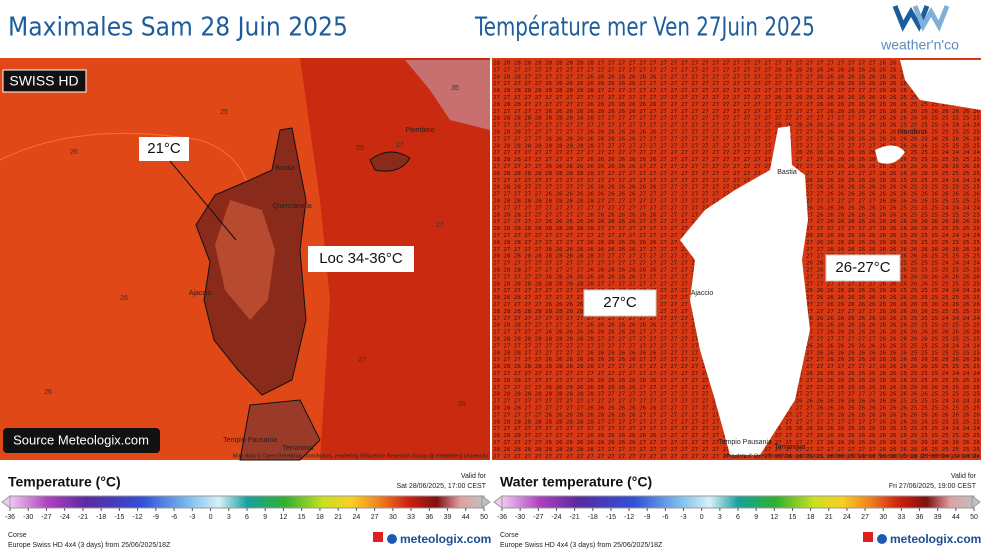 The image size is (981, 557). Describe the element at coordinates (83, 517) in the screenshot. I see `tick-label: -21` at that location.